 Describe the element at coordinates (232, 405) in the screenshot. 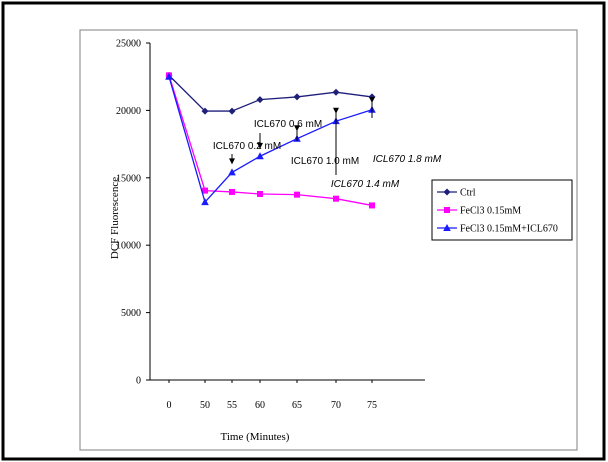

I see `x-tick-label: 55` at that location.